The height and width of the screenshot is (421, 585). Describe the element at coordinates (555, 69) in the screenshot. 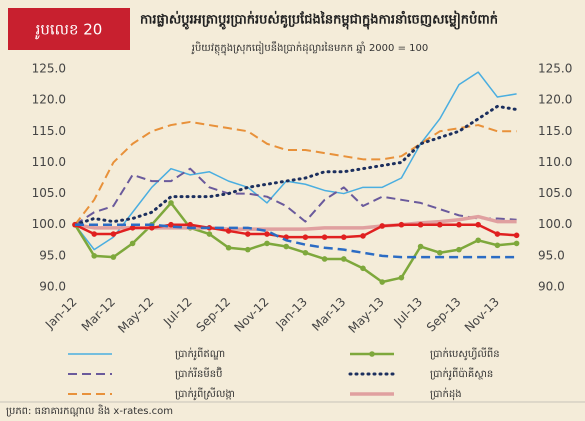

I see `y2-tick-label: 125.0` at that location.